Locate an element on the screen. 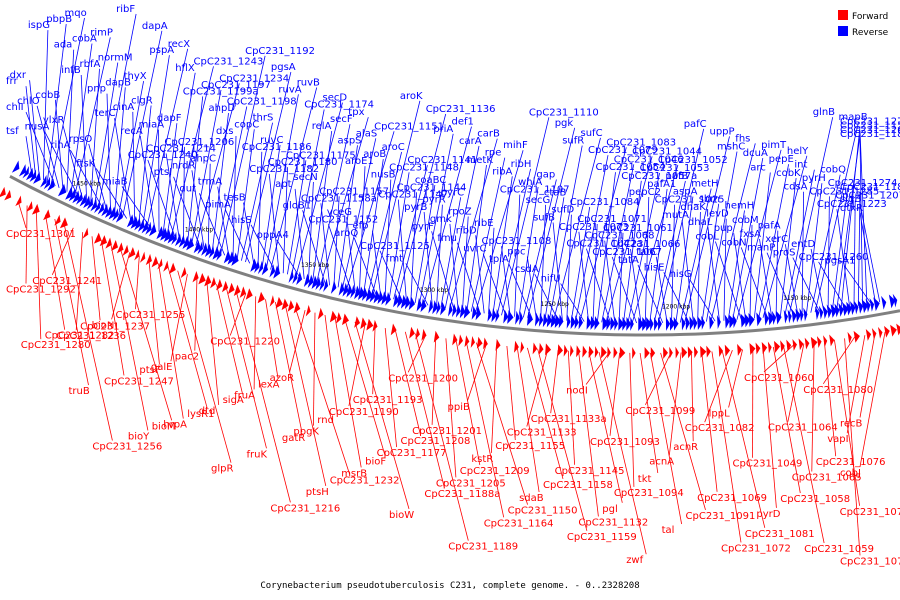 This screenshot has width=900, height=600. reverse-gene-label: cobQ is located at coordinates (833, 170).